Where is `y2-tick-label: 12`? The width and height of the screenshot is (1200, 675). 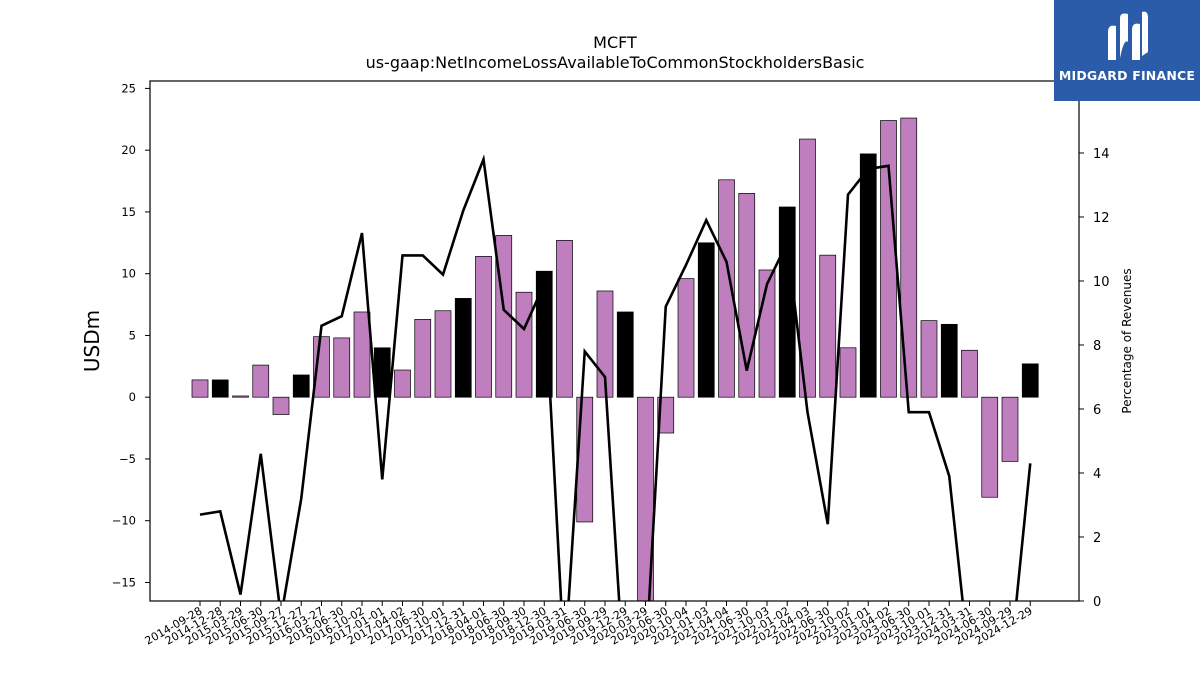 y2-tick-label: 12 is located at coordinates (1101, 218).